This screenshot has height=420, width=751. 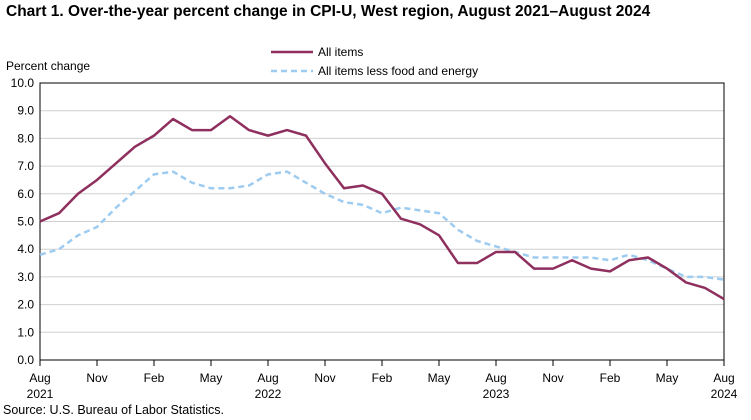 What do you see at coordinates (25, 138) in the screenshot?
I see `y-tick-label: 8.0` at bounding box center [25, 138].